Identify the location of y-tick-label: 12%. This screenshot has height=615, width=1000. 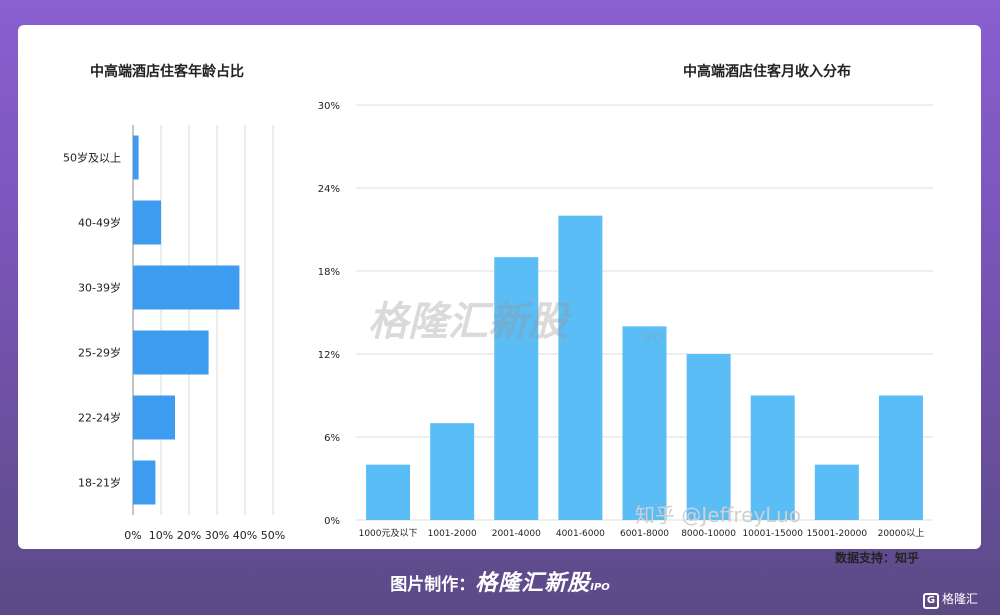
(329, 355).